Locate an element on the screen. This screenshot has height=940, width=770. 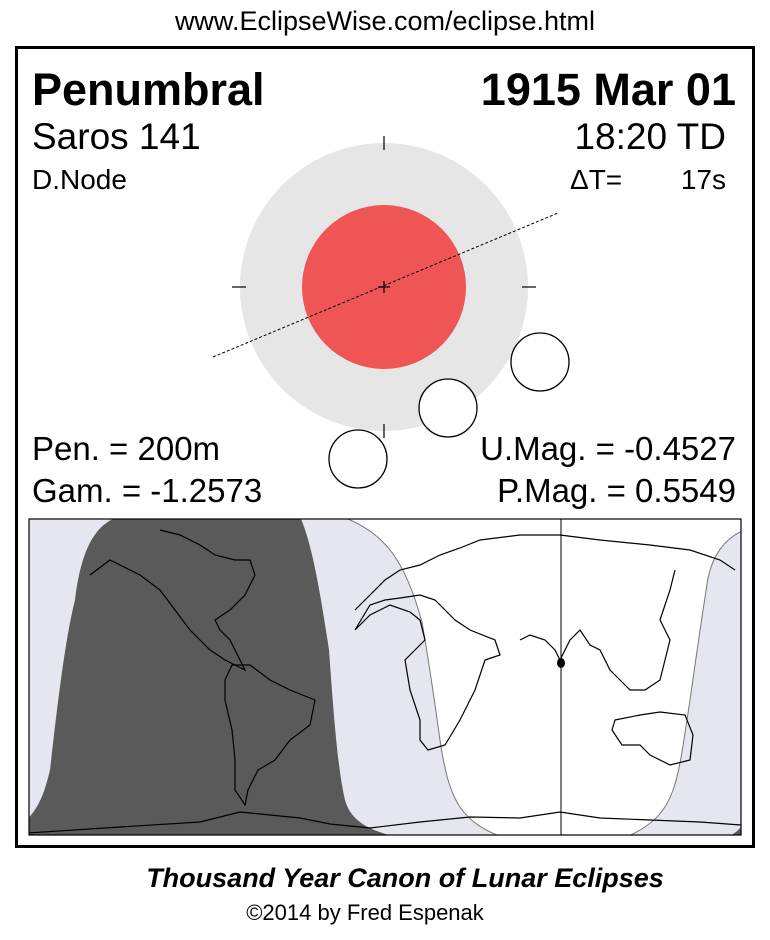
umbral-magnitude: U.Mag. = -0.4527 is located at coordinates (608, 448).